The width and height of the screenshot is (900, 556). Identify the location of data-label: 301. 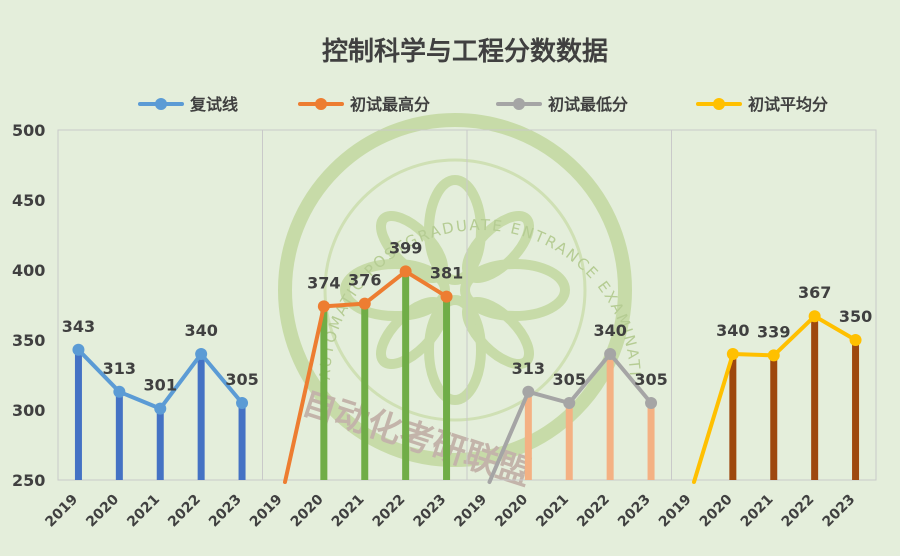
(160, 385).